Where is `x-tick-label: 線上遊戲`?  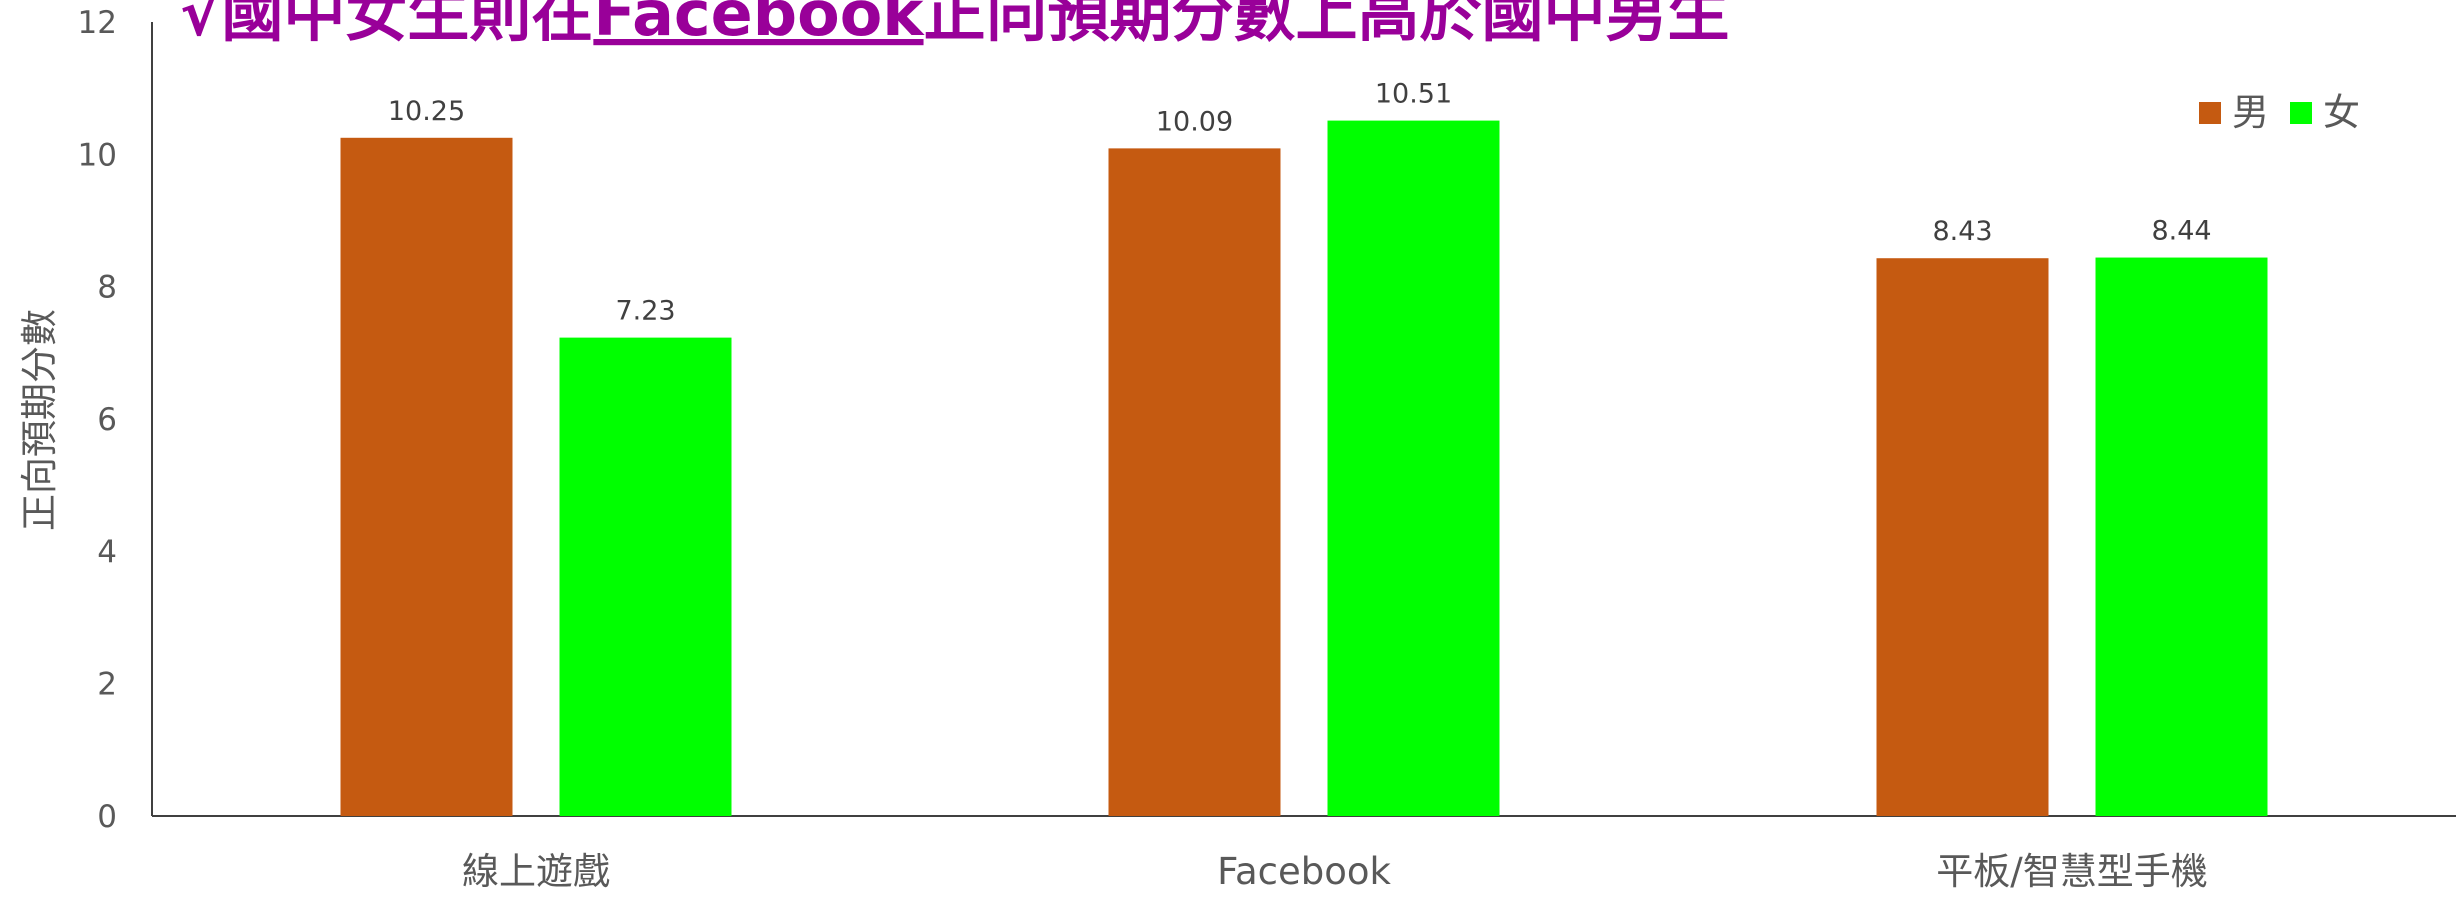
x-tick-label: 線上遊戲 is located at coordinates (536, 871).